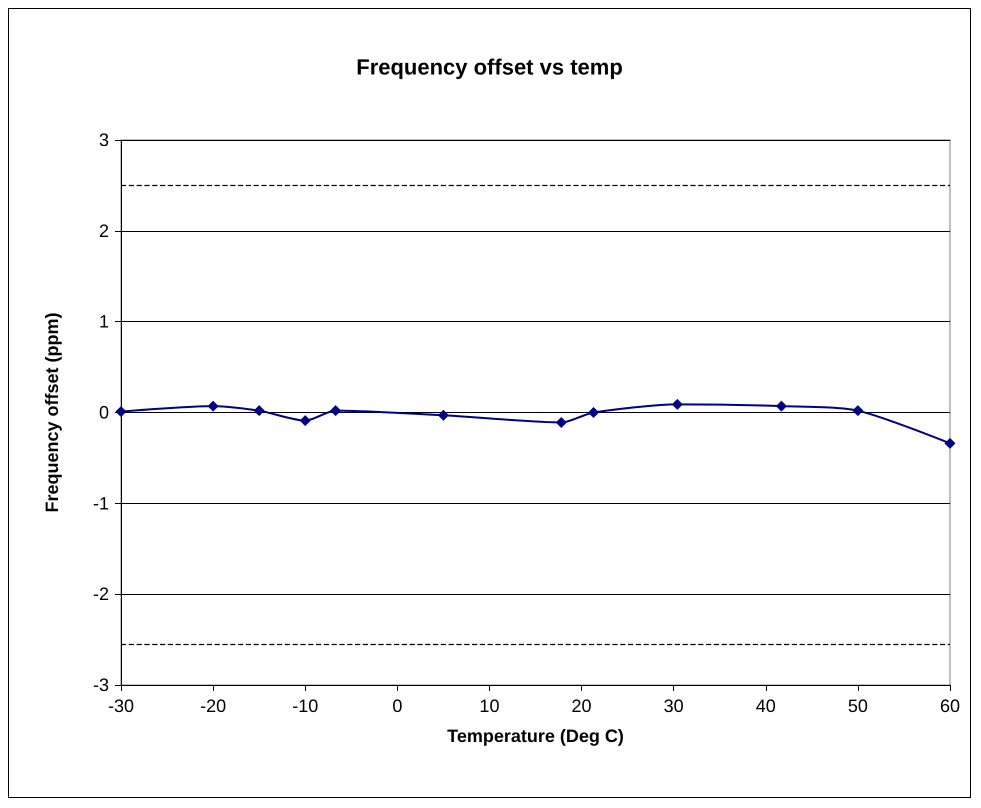 The height and width of the screenshot is (808, 981). I want to click on y-axis-title: Frequency offset (ppm), so click(52, 412).